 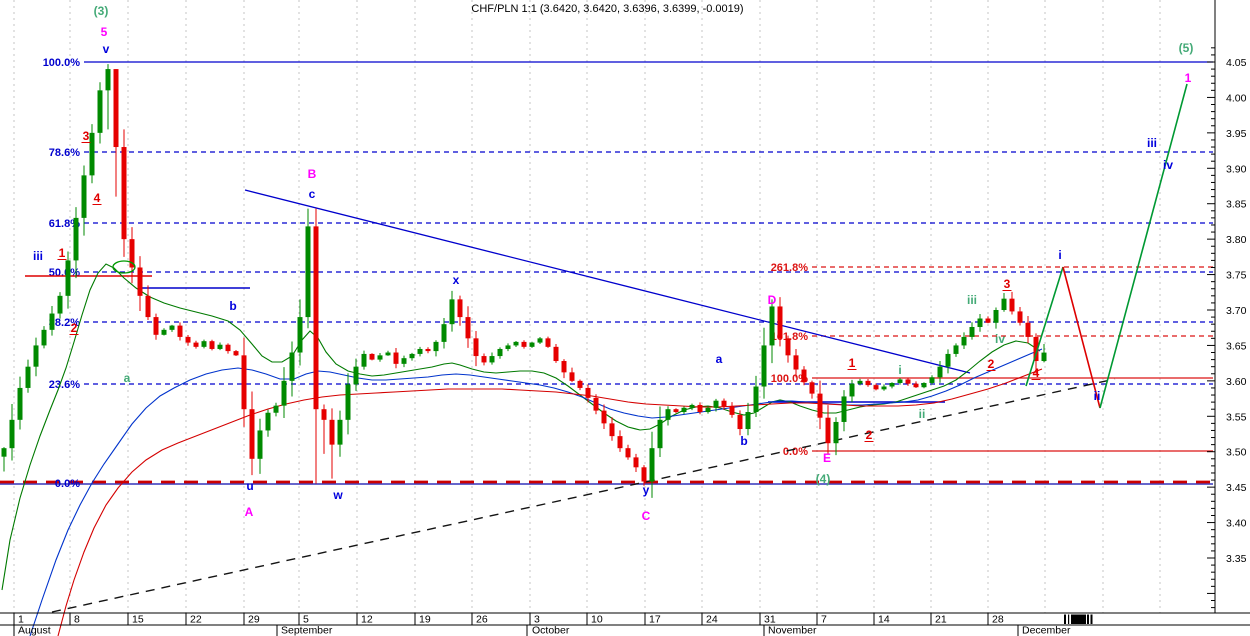 I want to click on month-label: August, so click(x=34, y=630).